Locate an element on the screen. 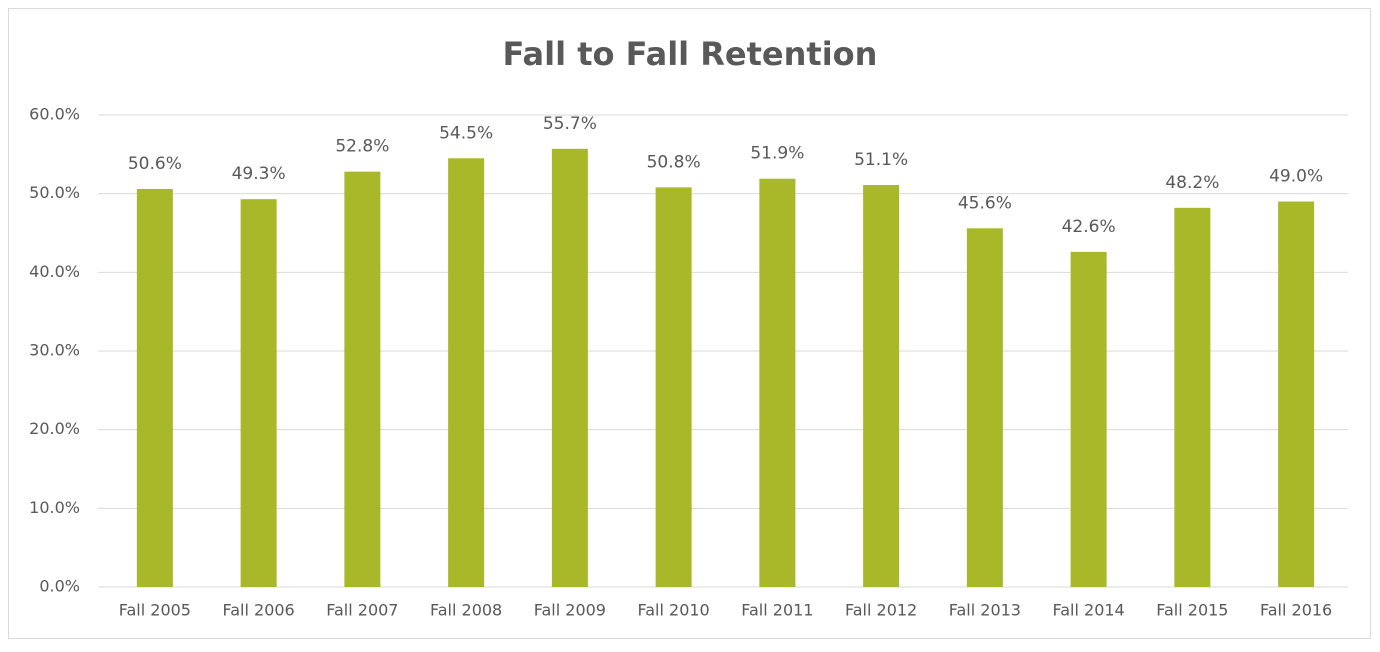 Image resolution: width=1380 pixels, height=652 pixels. value-label: 50.8% is located at coordinates (674, 162).